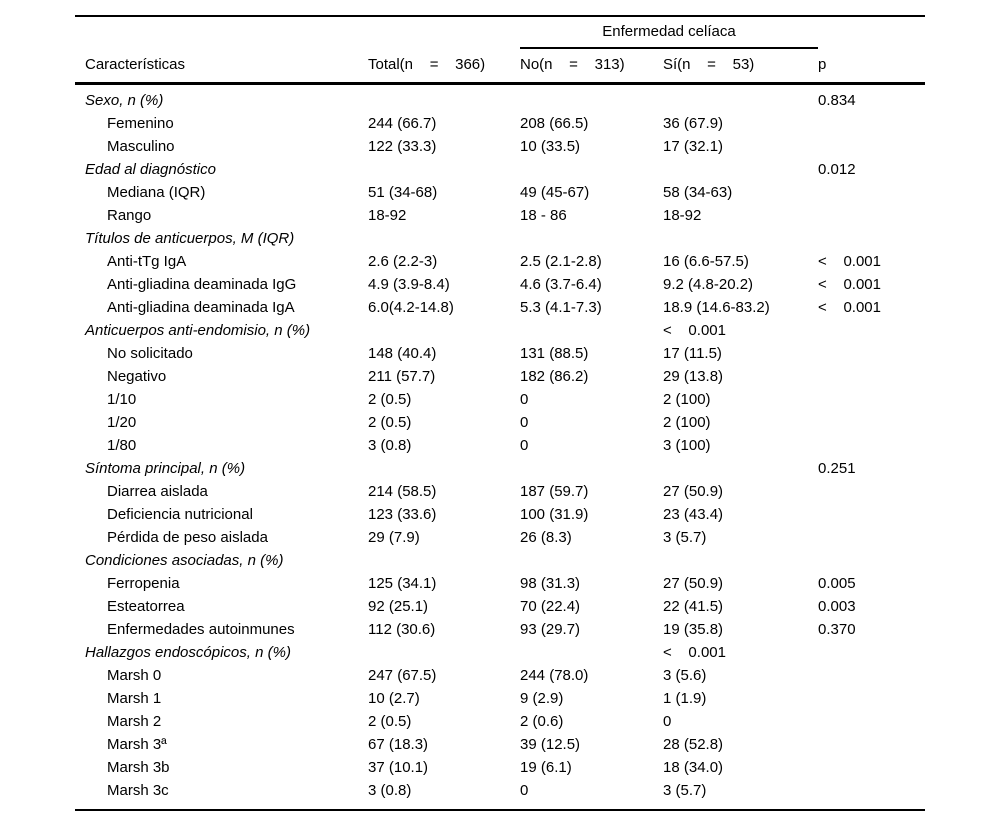 Image resolution: width=1000 pixels, height=816 pixels. Describe the element at coordinates (201, 307) in the screenshot. I see `row-label-cell: Anti-gliadina deaminada IgA` at that location.